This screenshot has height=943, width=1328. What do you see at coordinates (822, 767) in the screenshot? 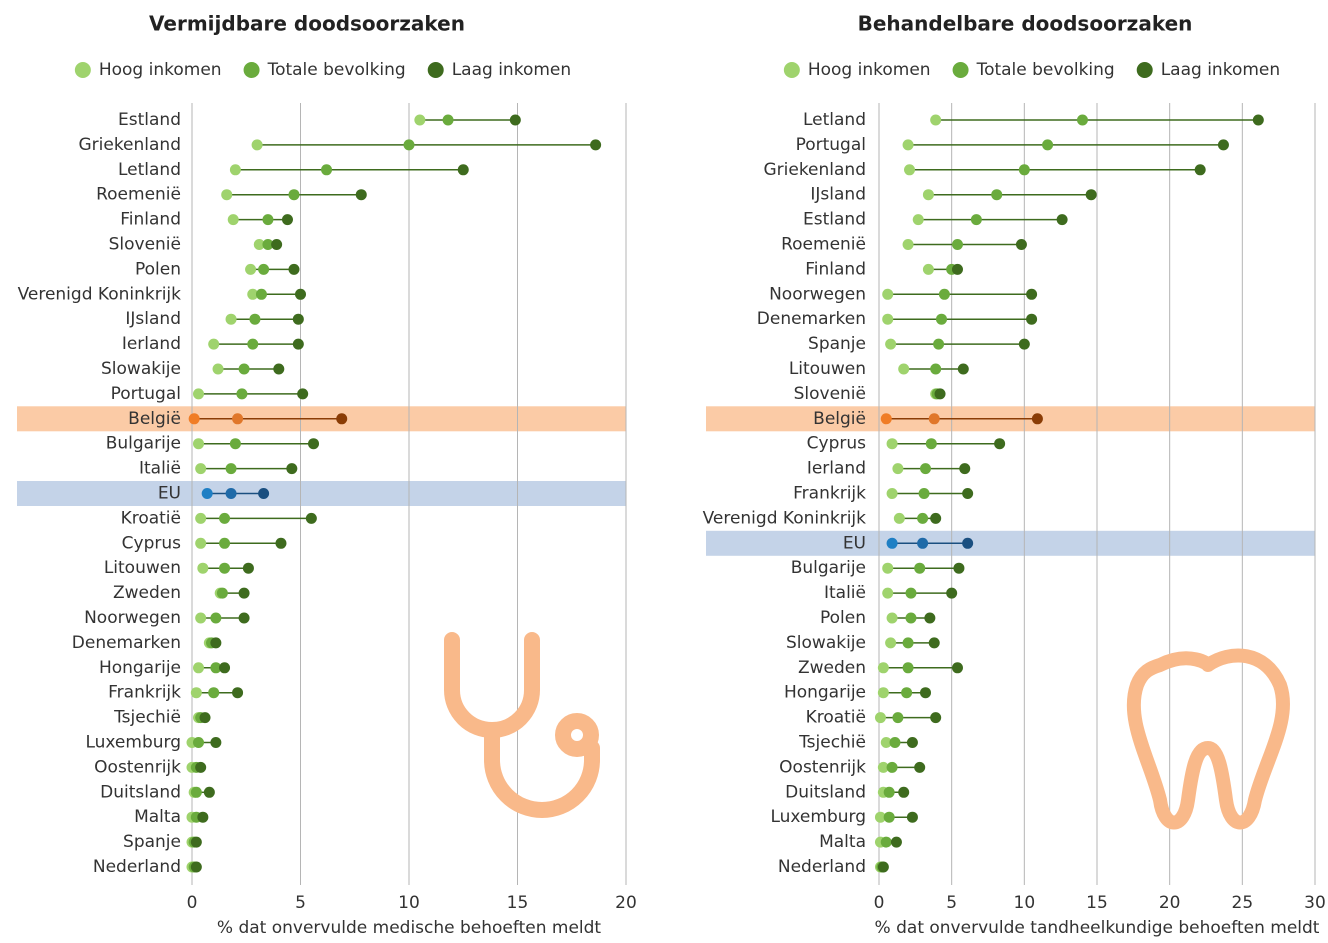
I see `category-label: Oostenrijk` at bounding box center [822, 767].